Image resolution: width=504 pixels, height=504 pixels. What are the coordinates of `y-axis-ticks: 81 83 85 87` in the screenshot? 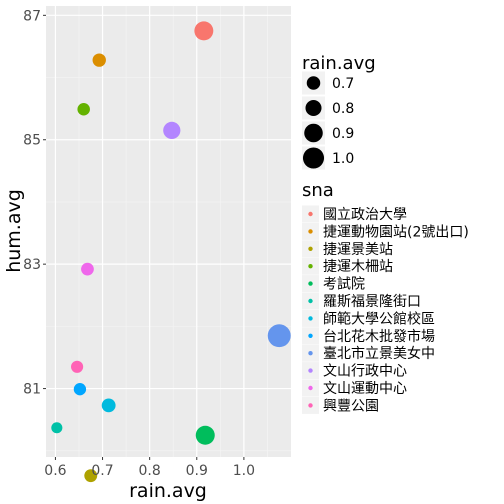 It's located at (34, 203).